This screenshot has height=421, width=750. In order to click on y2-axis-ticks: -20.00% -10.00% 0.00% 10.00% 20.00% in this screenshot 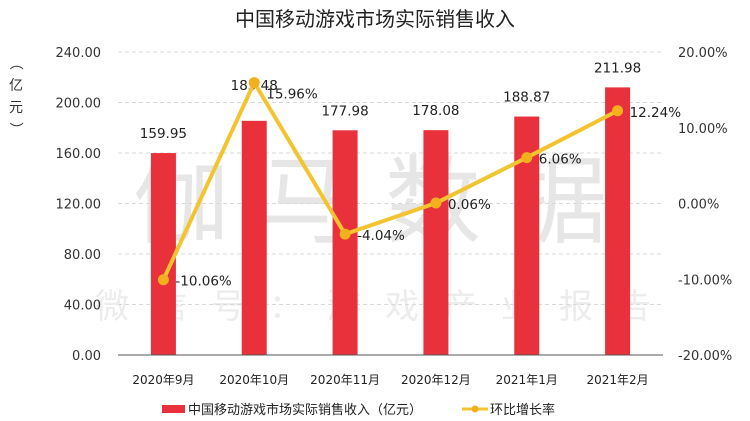, I will do `click(705, 205)`.